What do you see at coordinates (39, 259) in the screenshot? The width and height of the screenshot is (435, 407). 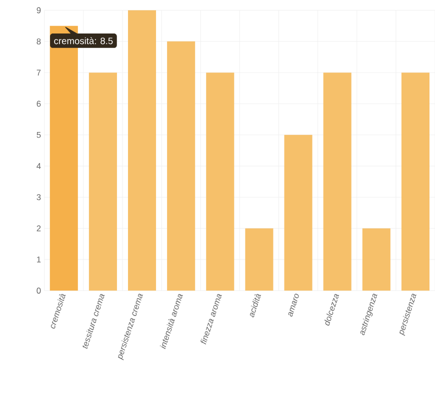 I see `y-tick-label: 1` at bounding box center [39, 259].